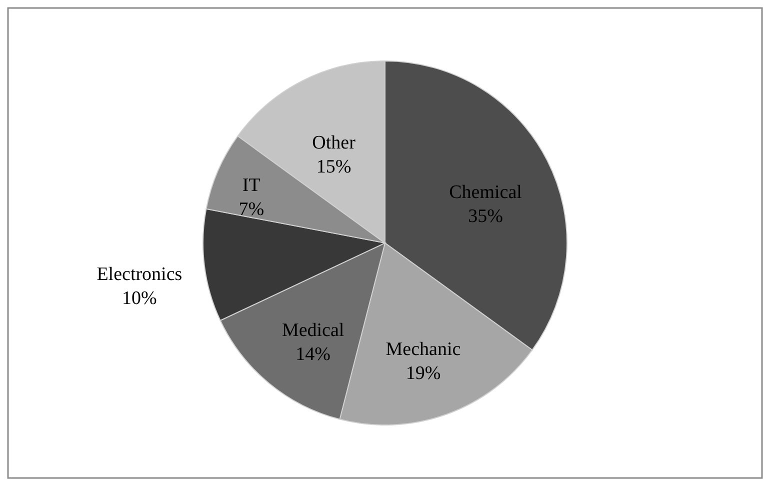  Describe the element at coordinates (251, 185) in the screenshot. I see `slice-label: IT` at that location.